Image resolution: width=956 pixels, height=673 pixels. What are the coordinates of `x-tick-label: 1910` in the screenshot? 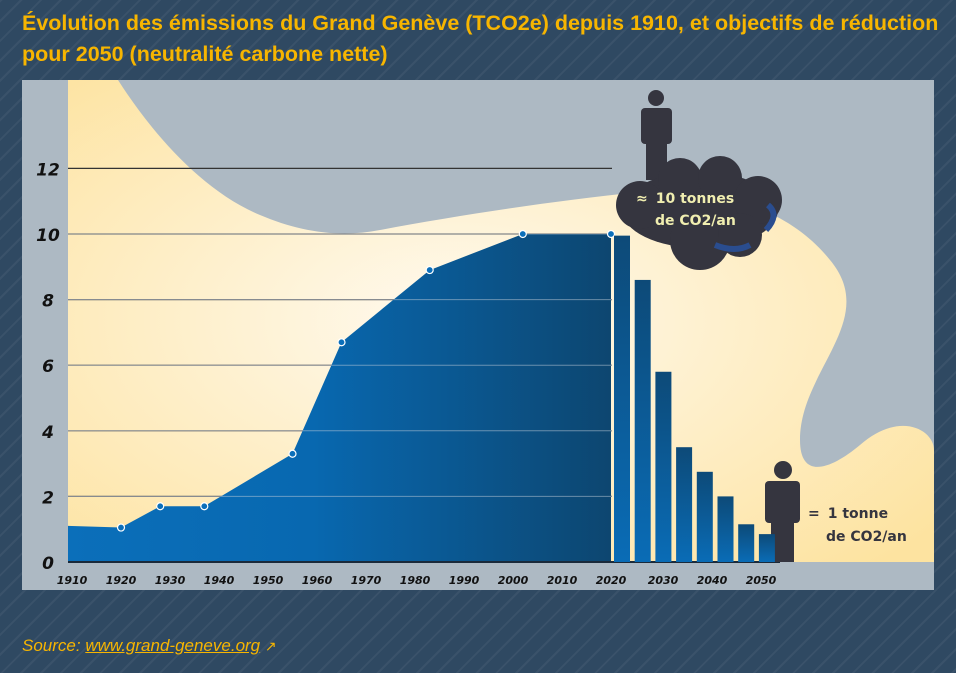 It's located at (72, 580).